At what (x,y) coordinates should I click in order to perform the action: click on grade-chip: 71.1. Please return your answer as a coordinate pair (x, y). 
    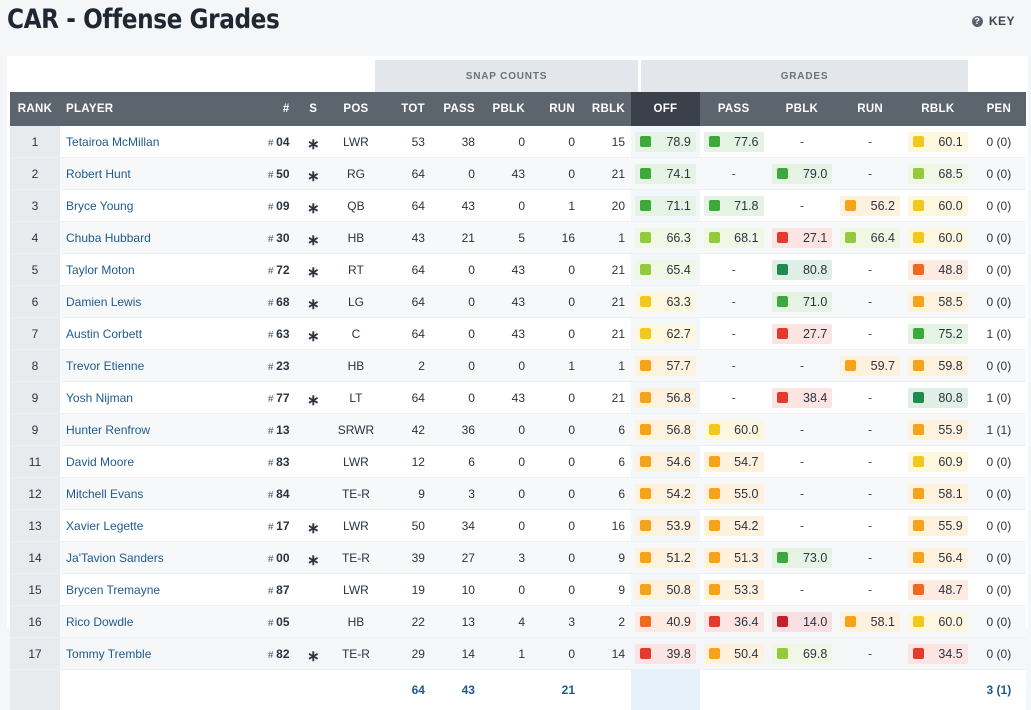
    Looking at the image, I should click on (665, 206).